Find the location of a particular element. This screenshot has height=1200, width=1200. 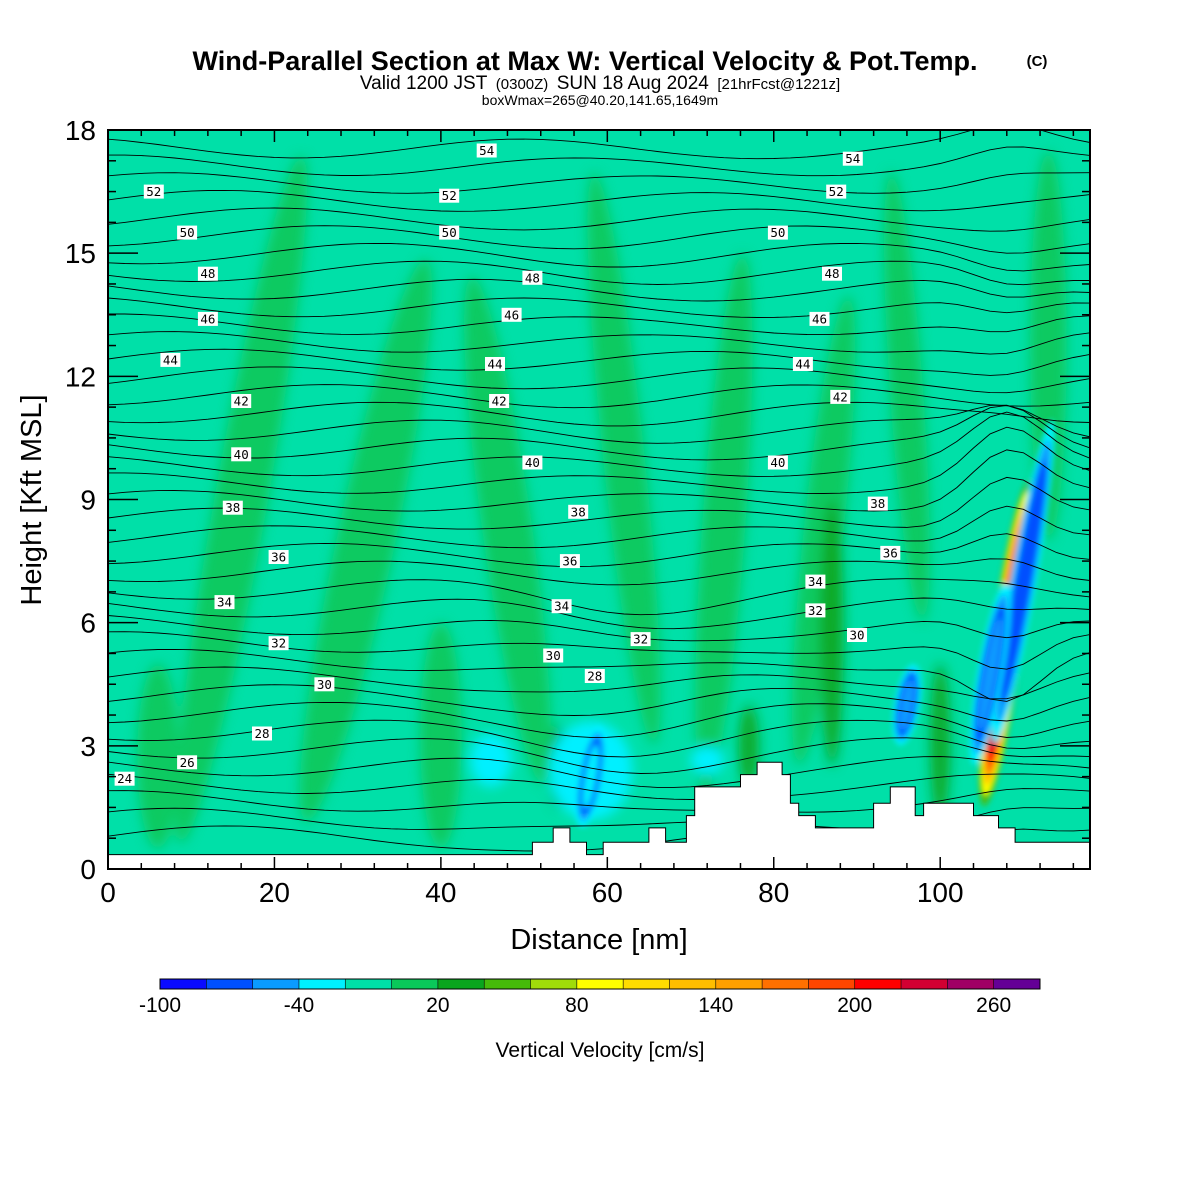

theta-label: 34 is located at coordinates (224, 602).